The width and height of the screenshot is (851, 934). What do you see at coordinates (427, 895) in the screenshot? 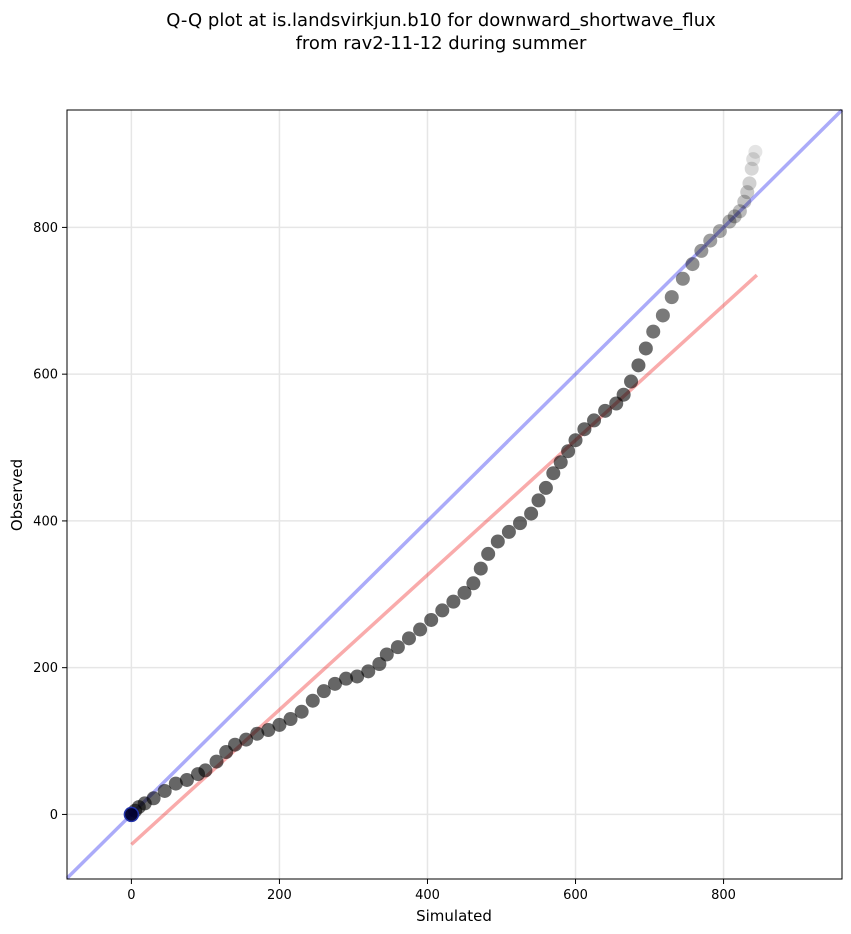
I see `x-tick-label: 400` at bounding box center [427, 895].